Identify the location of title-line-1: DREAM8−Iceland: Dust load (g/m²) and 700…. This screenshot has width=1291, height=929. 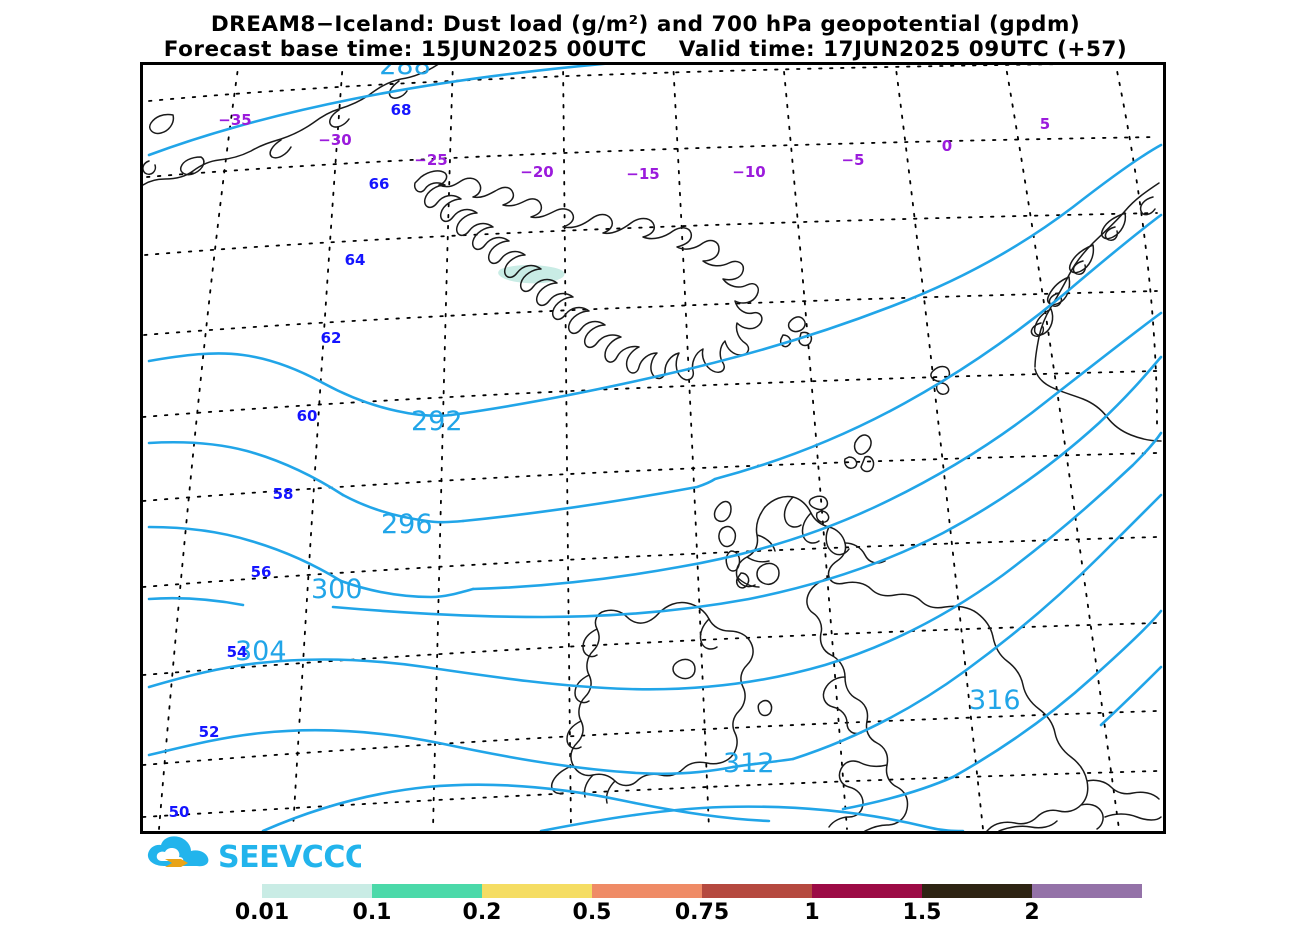
(645, 24).